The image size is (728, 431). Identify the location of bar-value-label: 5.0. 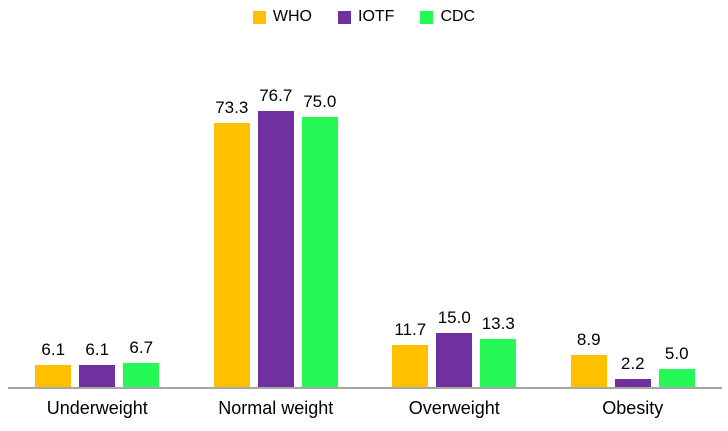
(676, 354).